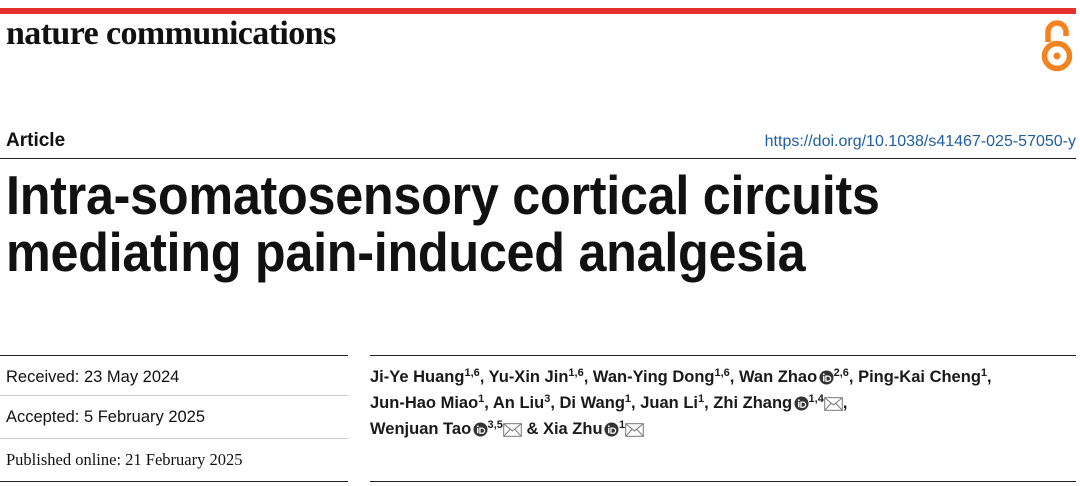 The image size is (1080, 486). I want to click on top-bar, so click(538, 11).